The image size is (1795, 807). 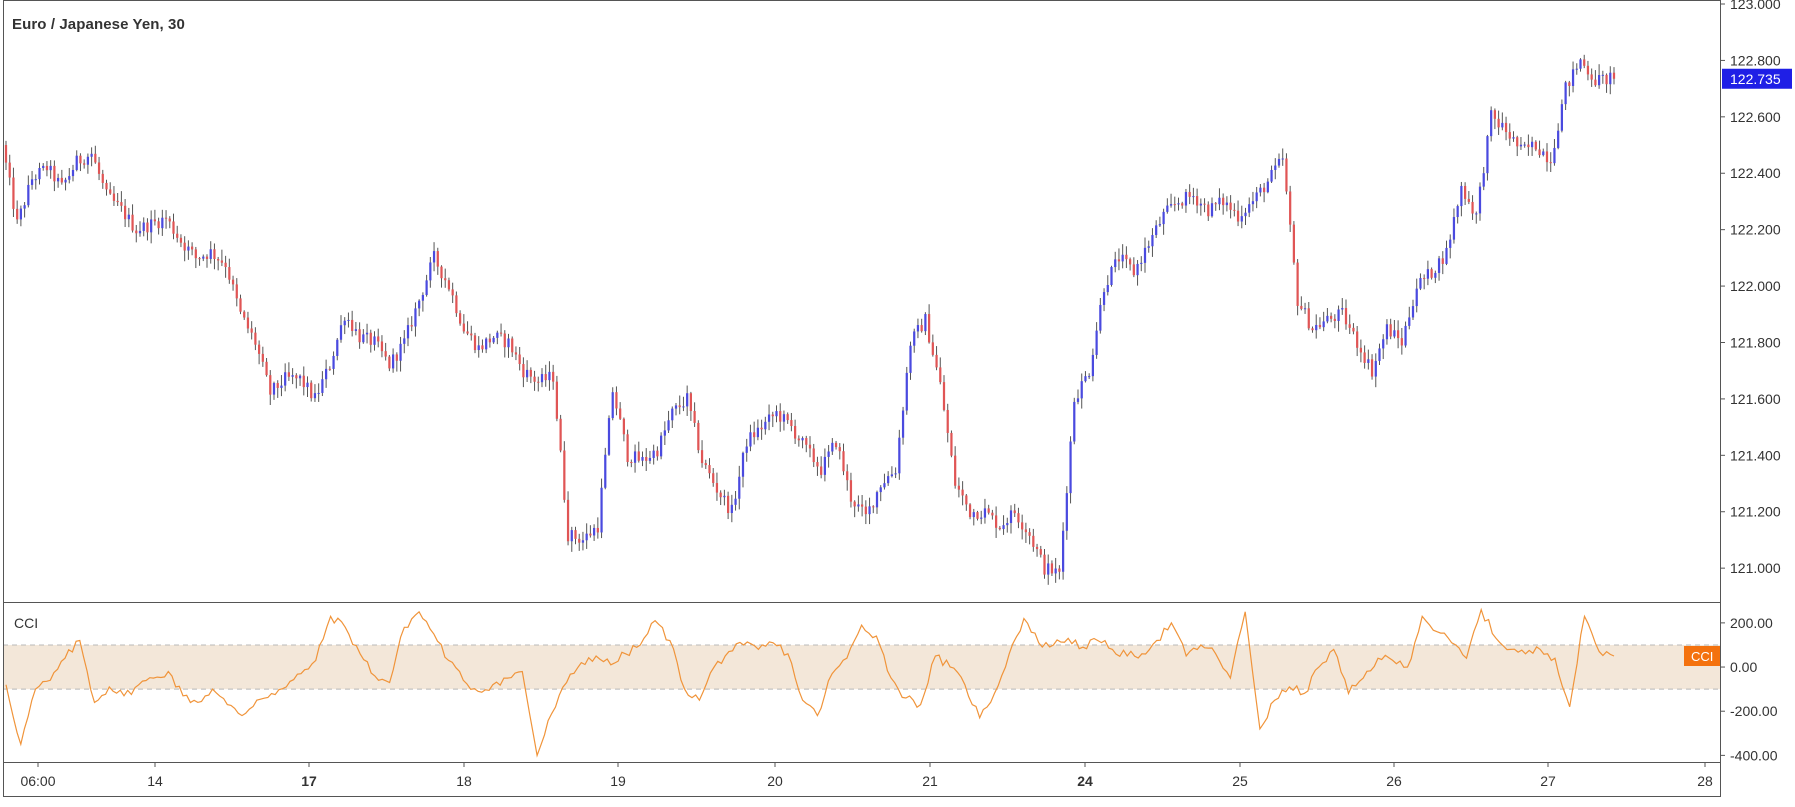 What do you see at coordinates (1751, 623) in the screenshot?
I see `cci-tick-label: 200.00` at bounding box center [1751, 623].